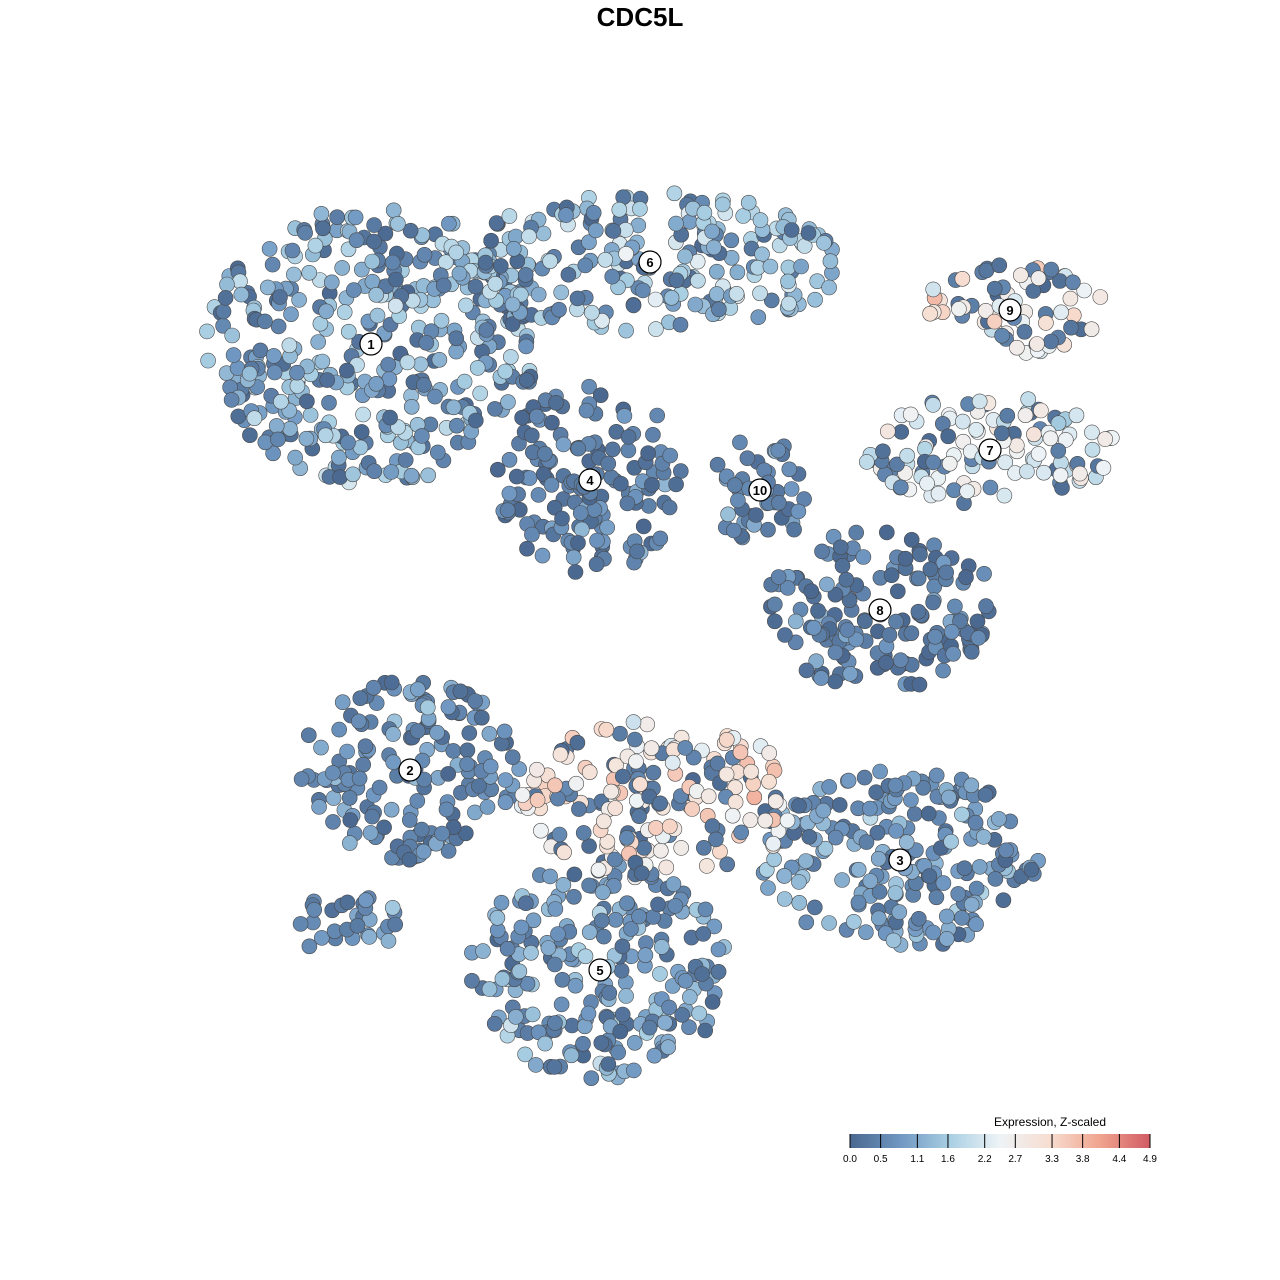 The image size is (1280, 1280). I want to click on cluster-label: 10, so click(760, 490).